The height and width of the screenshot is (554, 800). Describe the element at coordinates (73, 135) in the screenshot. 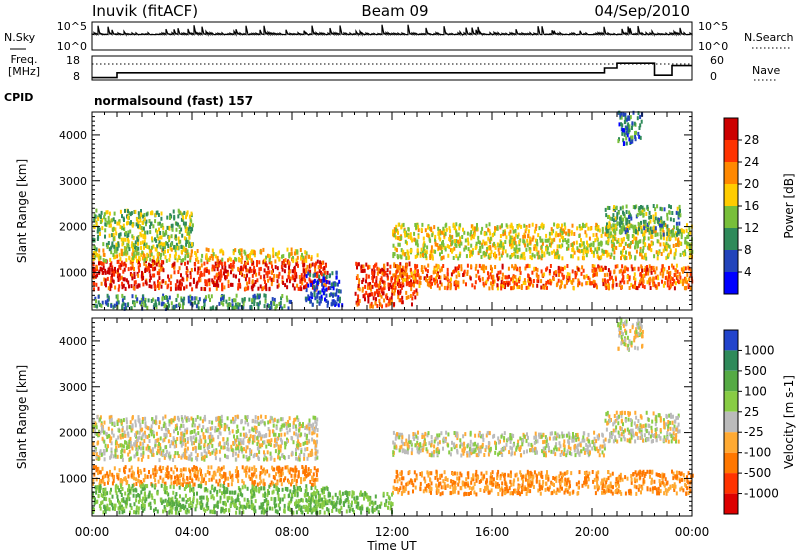

I see `power-ytick-label: 4000` at that location.